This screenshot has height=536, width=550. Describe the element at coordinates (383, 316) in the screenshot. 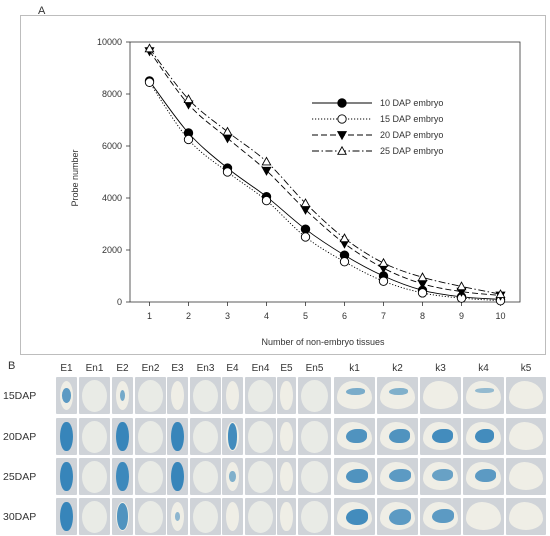

I see `x-tick-label: 7` at that location.